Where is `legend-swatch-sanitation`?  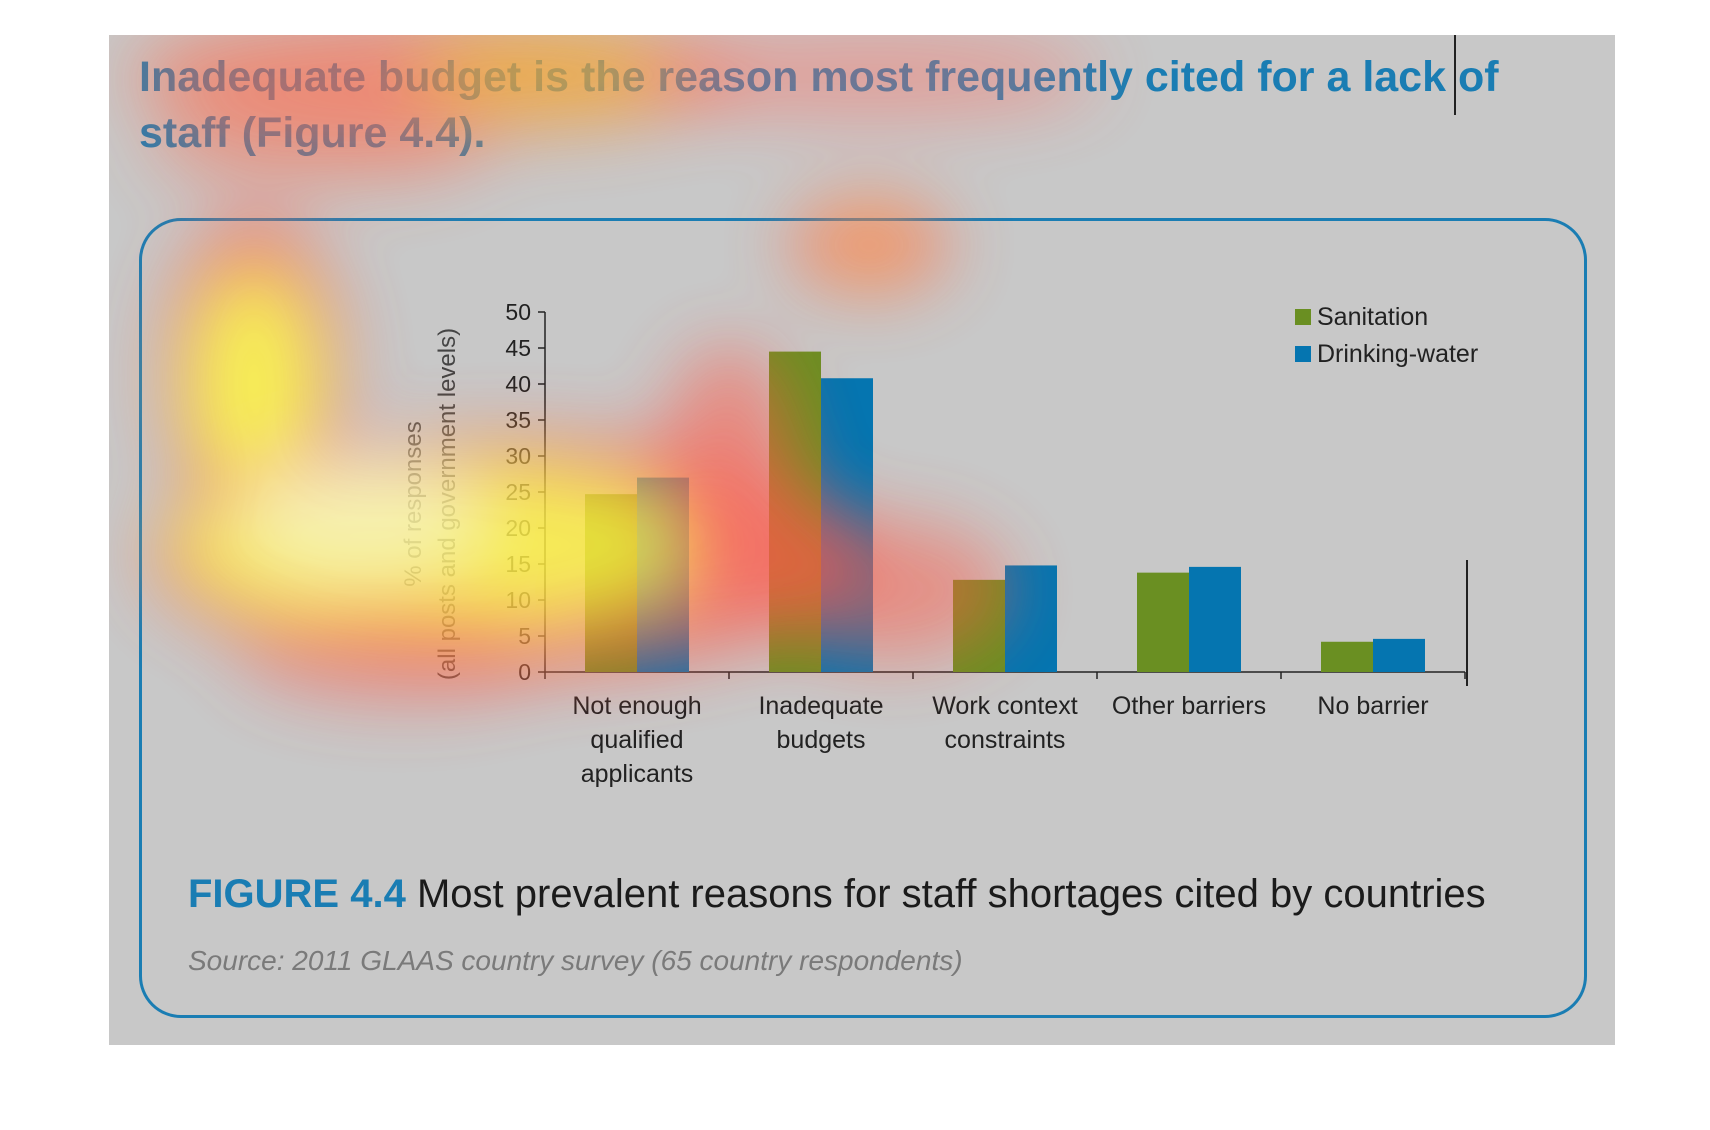
legend-swatch-sanitation is located at coordinates (1303, 317).